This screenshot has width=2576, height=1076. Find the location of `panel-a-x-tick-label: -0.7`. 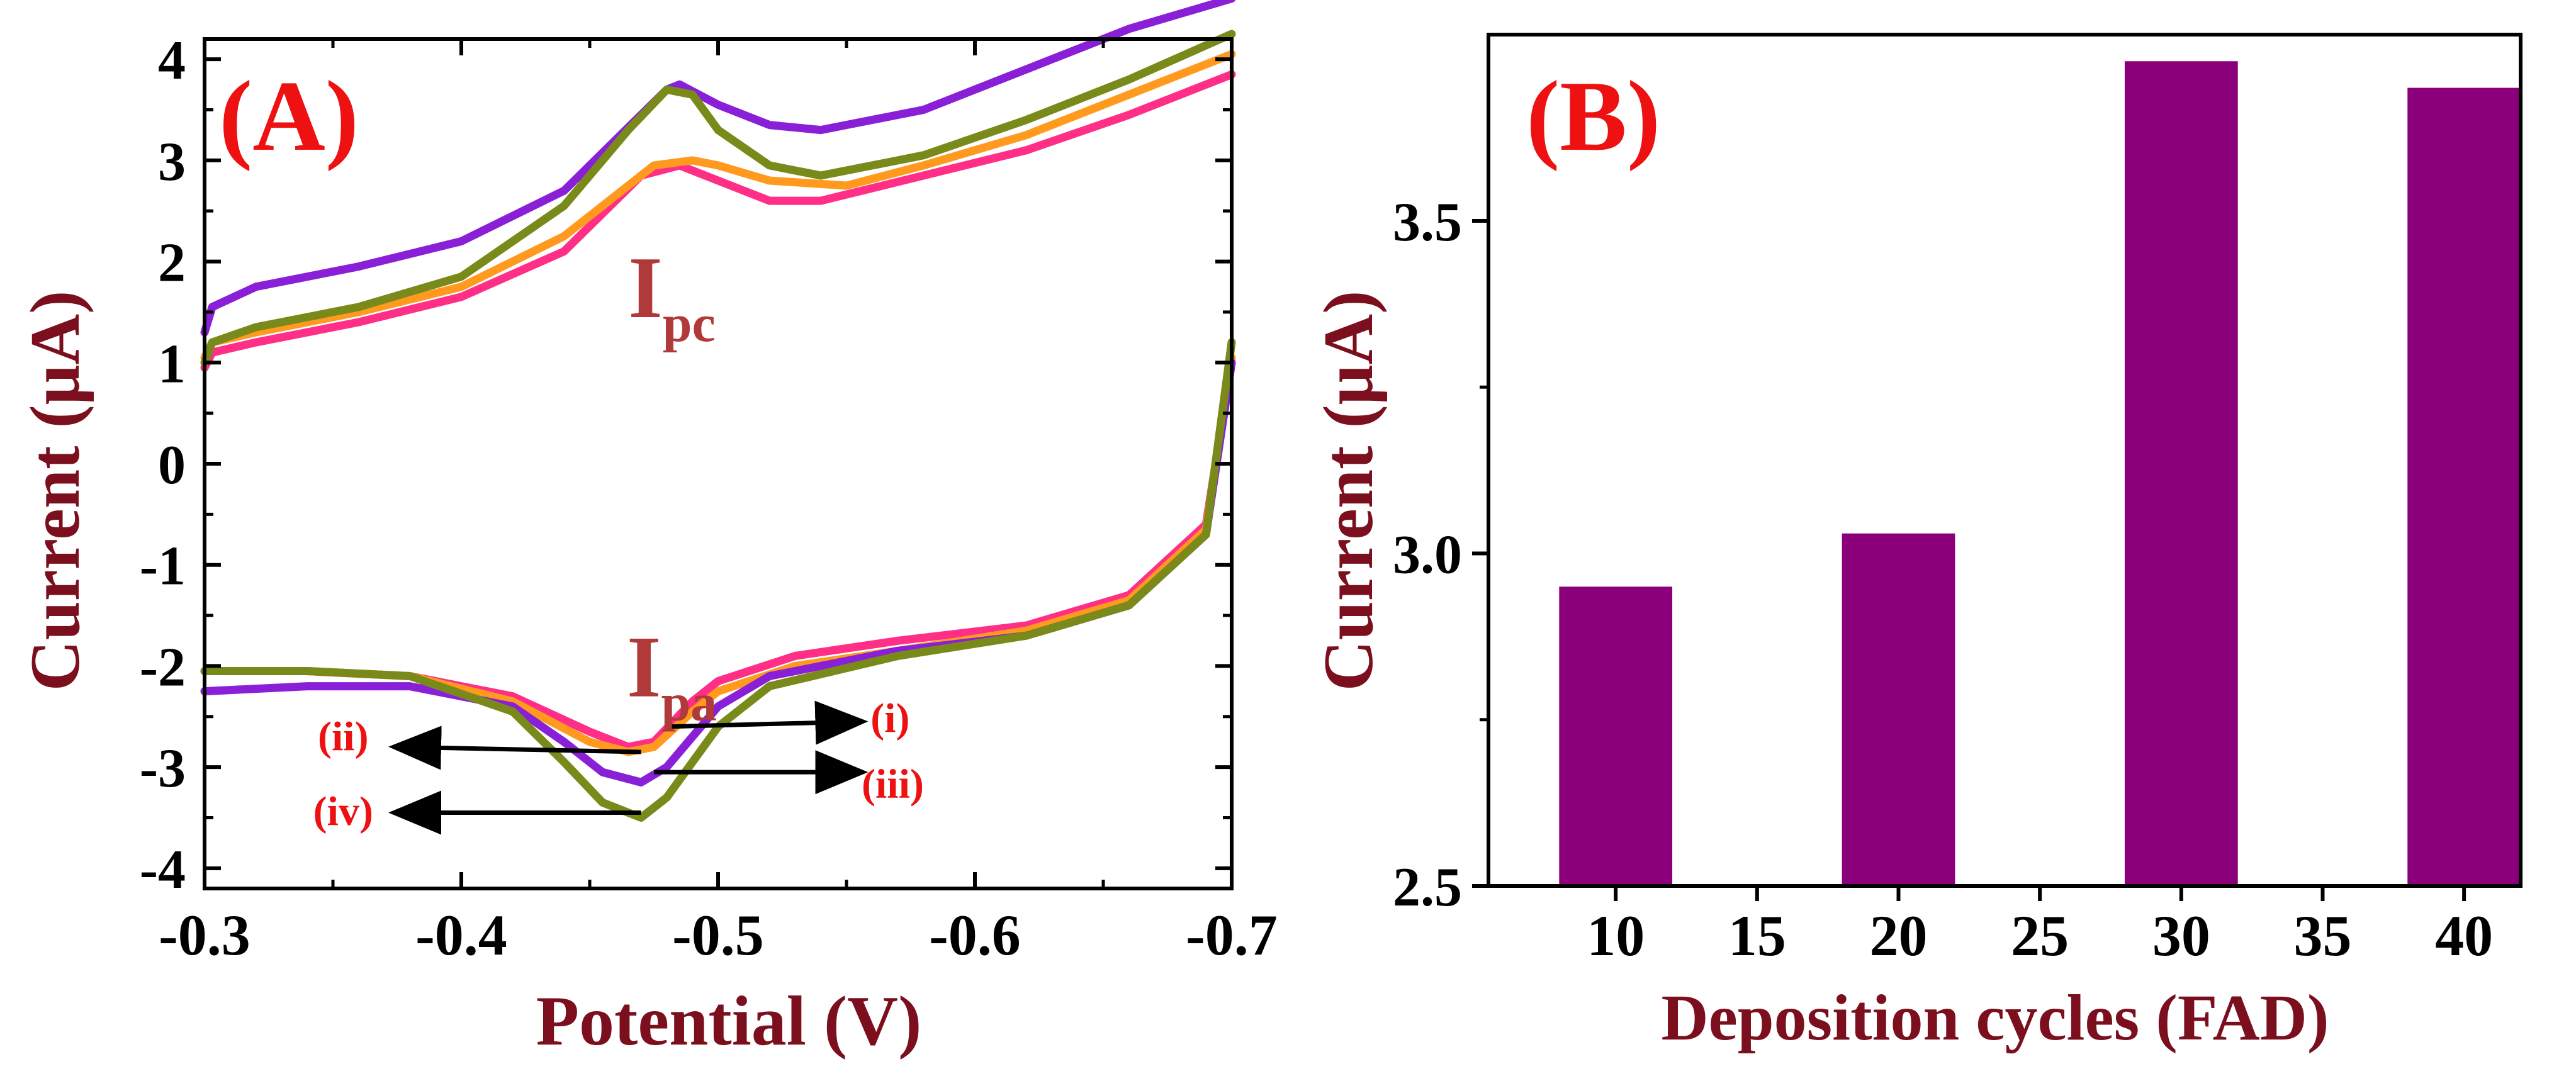

panel-a-x-tick-label: -0.7 is located at coordinates (1232, 935).